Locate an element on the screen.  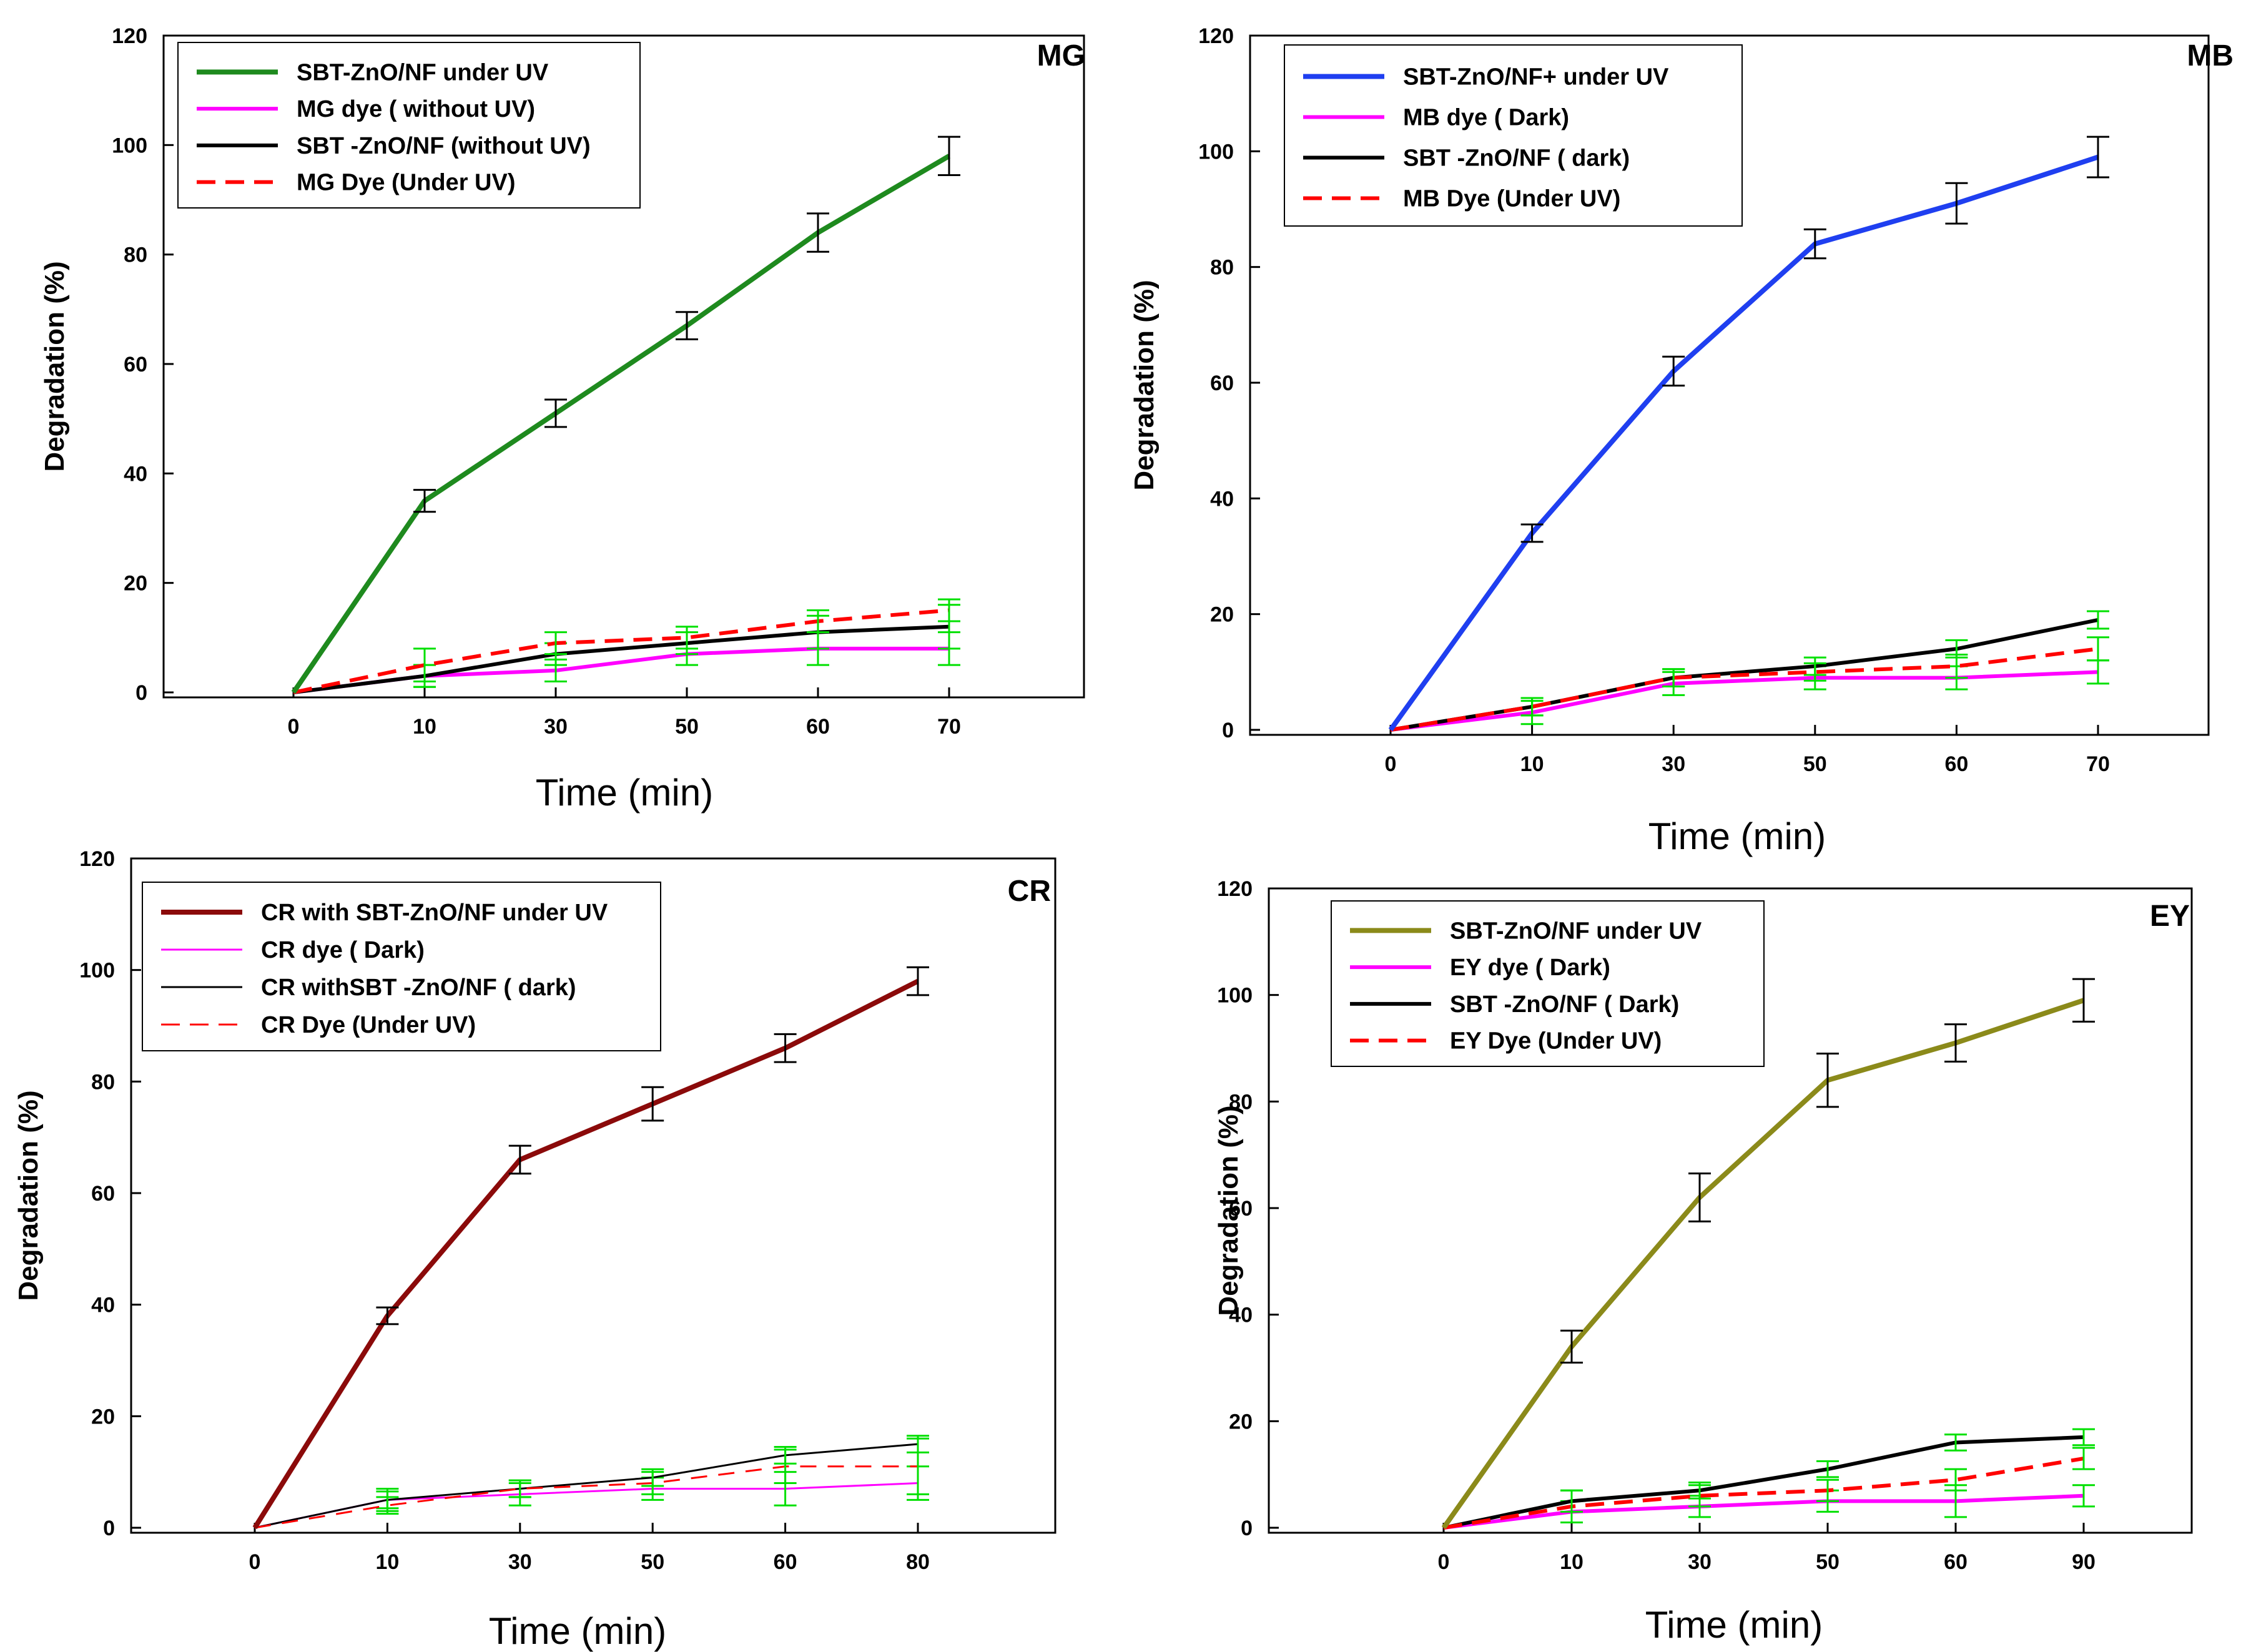
legend-label-mg-0: SBT-ZnO/NF under UV is located at coordinates (423, 72).